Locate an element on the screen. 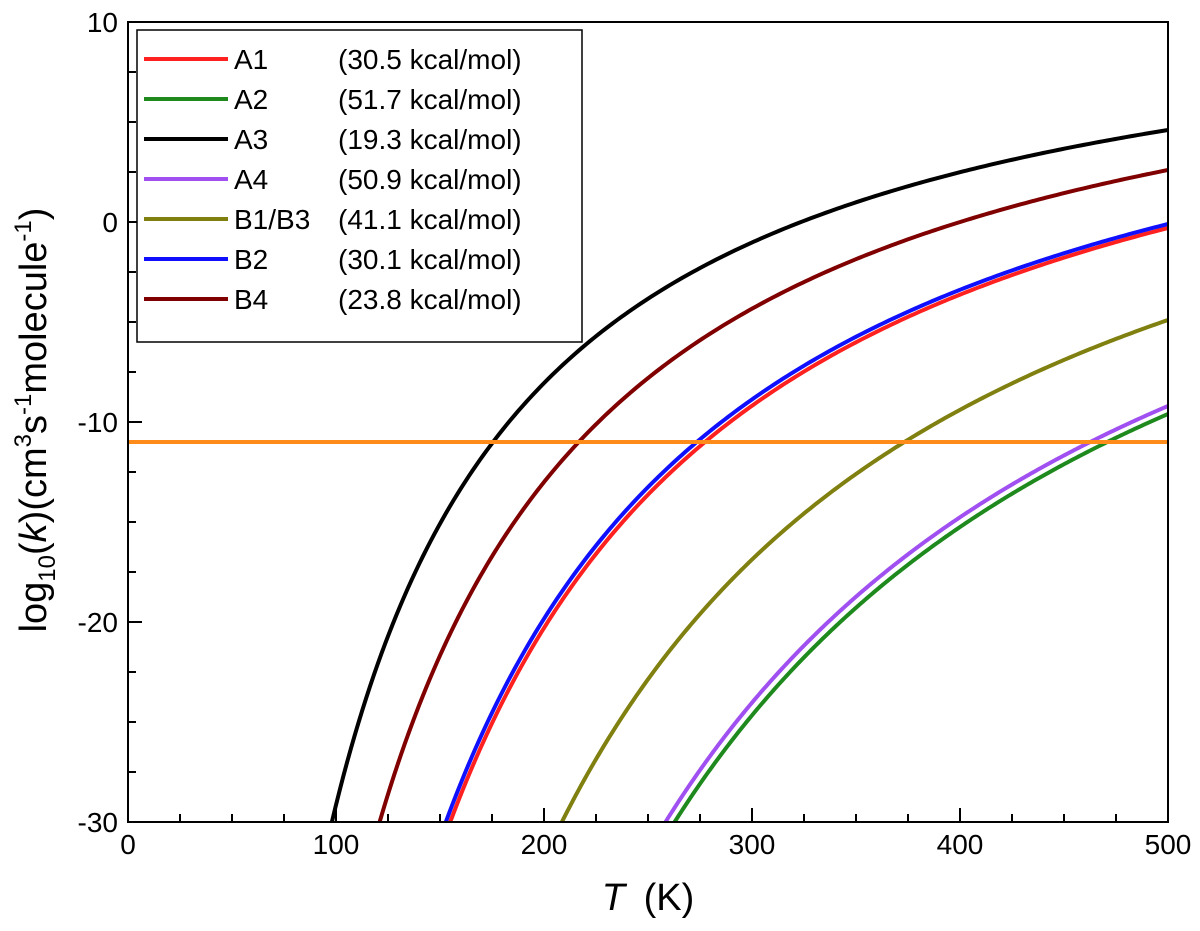 The image size is (1200, 931). legend-series-name: B2 is located at coordinates (251, 259).